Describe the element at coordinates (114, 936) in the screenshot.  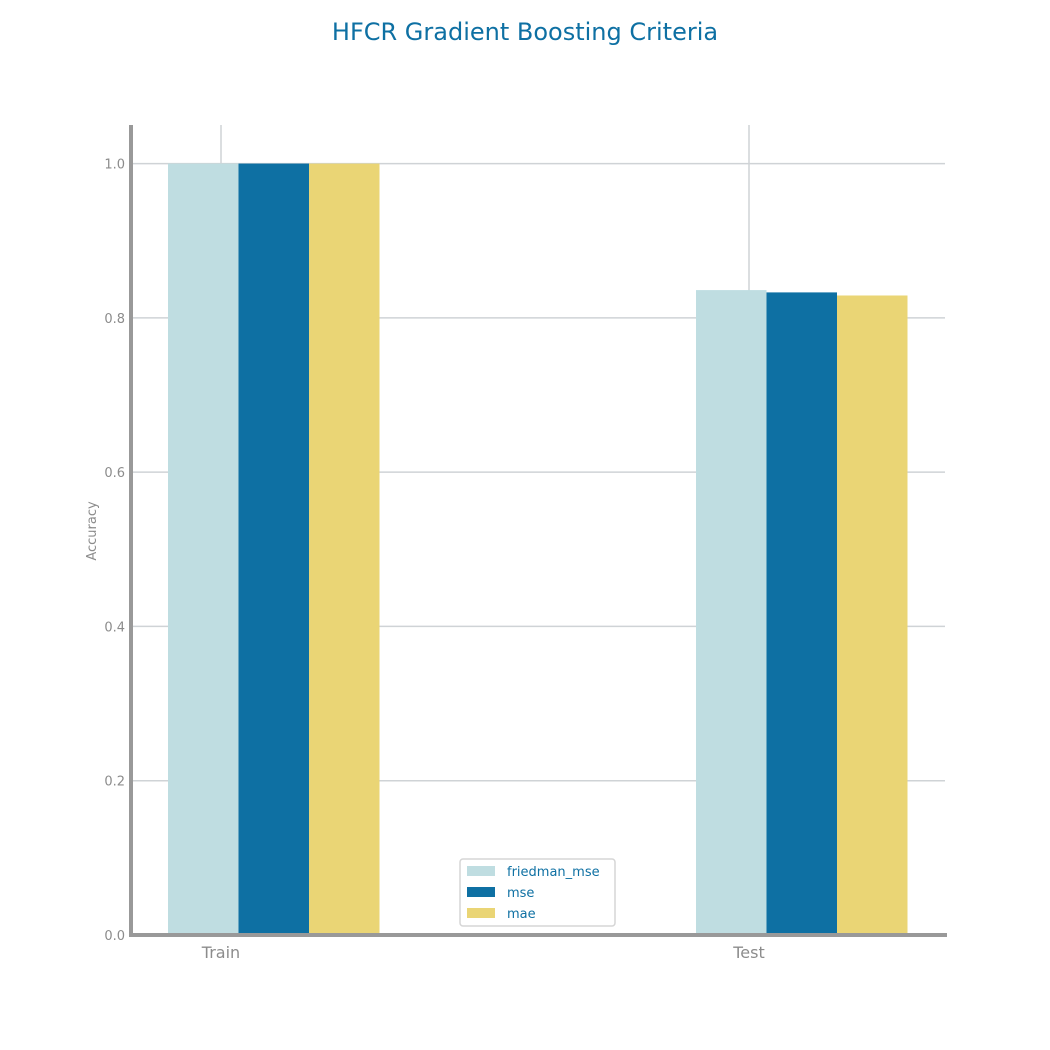
I see `y-tick-label: 0.0` at that location.